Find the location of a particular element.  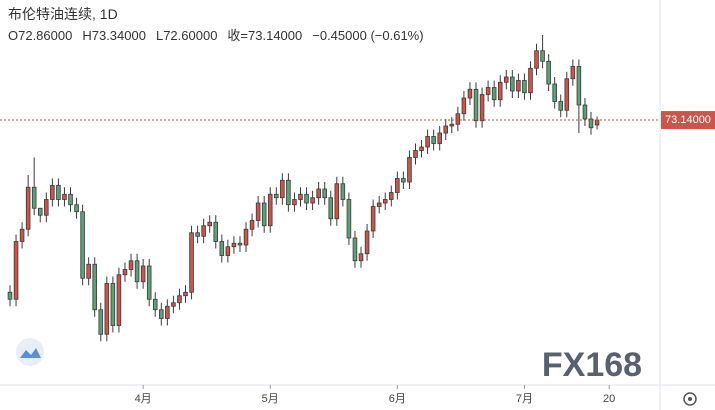

last-price-label: 73.14000 is located at coordinates (688, 120).